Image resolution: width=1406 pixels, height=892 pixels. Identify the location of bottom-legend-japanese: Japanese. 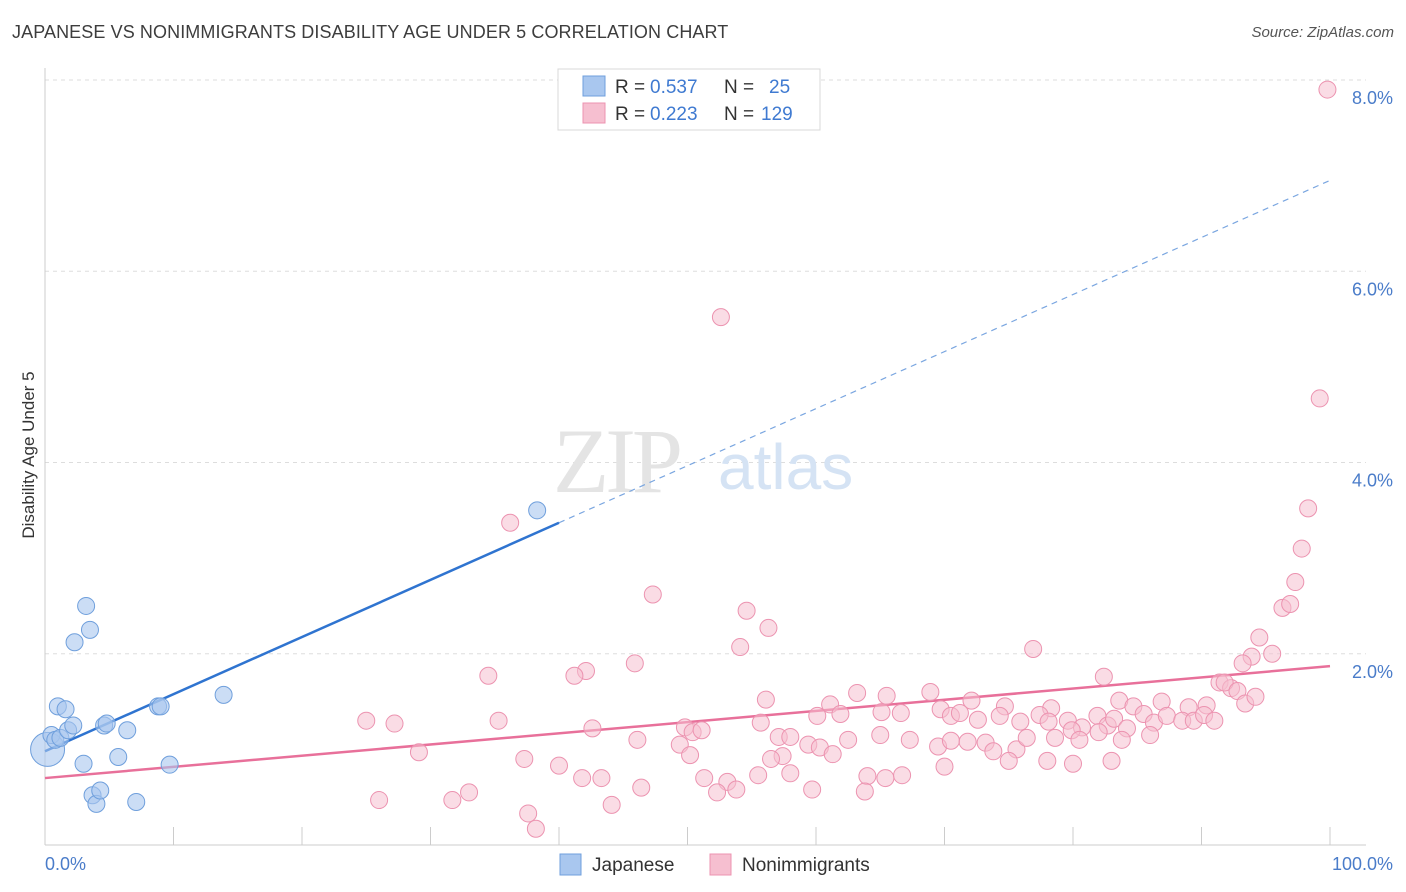
(633, 865).